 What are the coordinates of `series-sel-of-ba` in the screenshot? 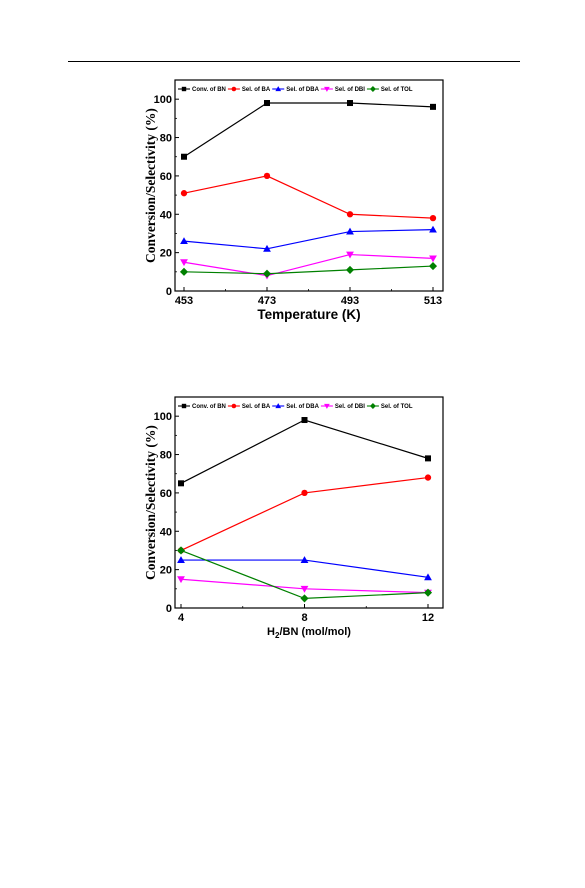 It's located at (308, 197).